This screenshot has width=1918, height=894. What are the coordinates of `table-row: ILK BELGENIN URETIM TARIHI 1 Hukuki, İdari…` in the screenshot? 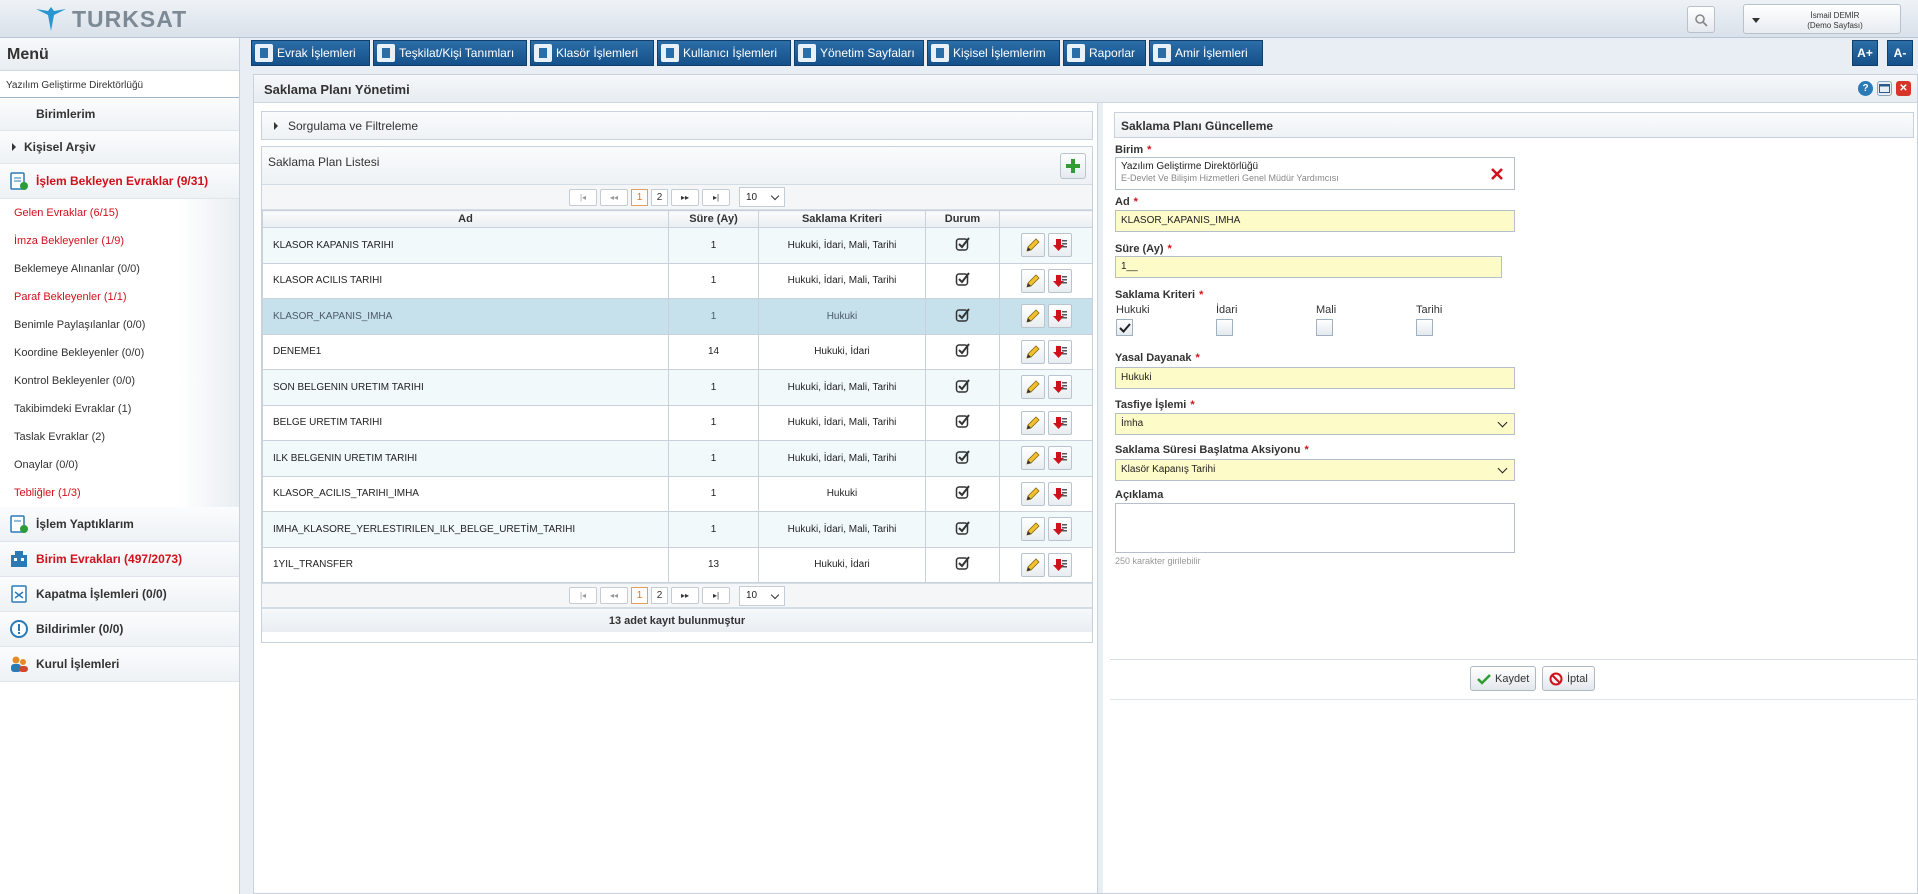 It's located at (677, 458).